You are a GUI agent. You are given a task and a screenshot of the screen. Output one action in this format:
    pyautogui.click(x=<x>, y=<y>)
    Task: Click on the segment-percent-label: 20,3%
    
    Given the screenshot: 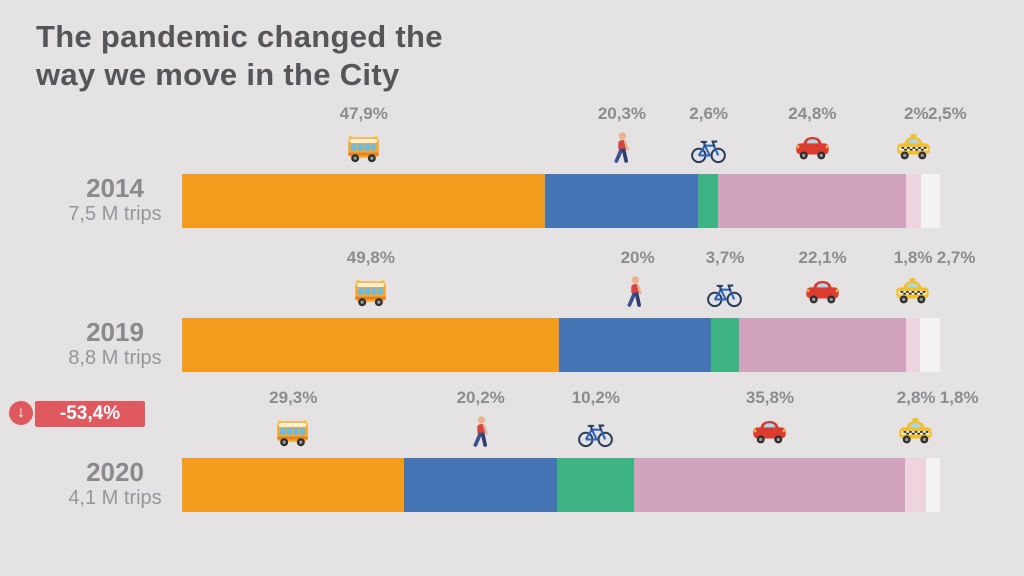 What is the action you would take?
    pyautogui.click(x=622, y=113)
    